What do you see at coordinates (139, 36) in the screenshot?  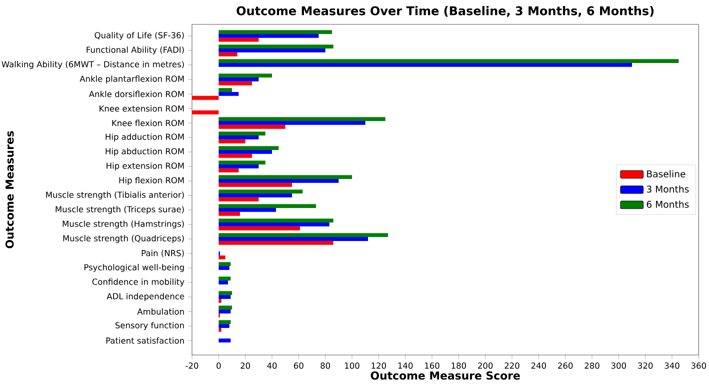 I see `y-tick-label: Quality of Life (SF-36)` at bounding box center [139, 36].